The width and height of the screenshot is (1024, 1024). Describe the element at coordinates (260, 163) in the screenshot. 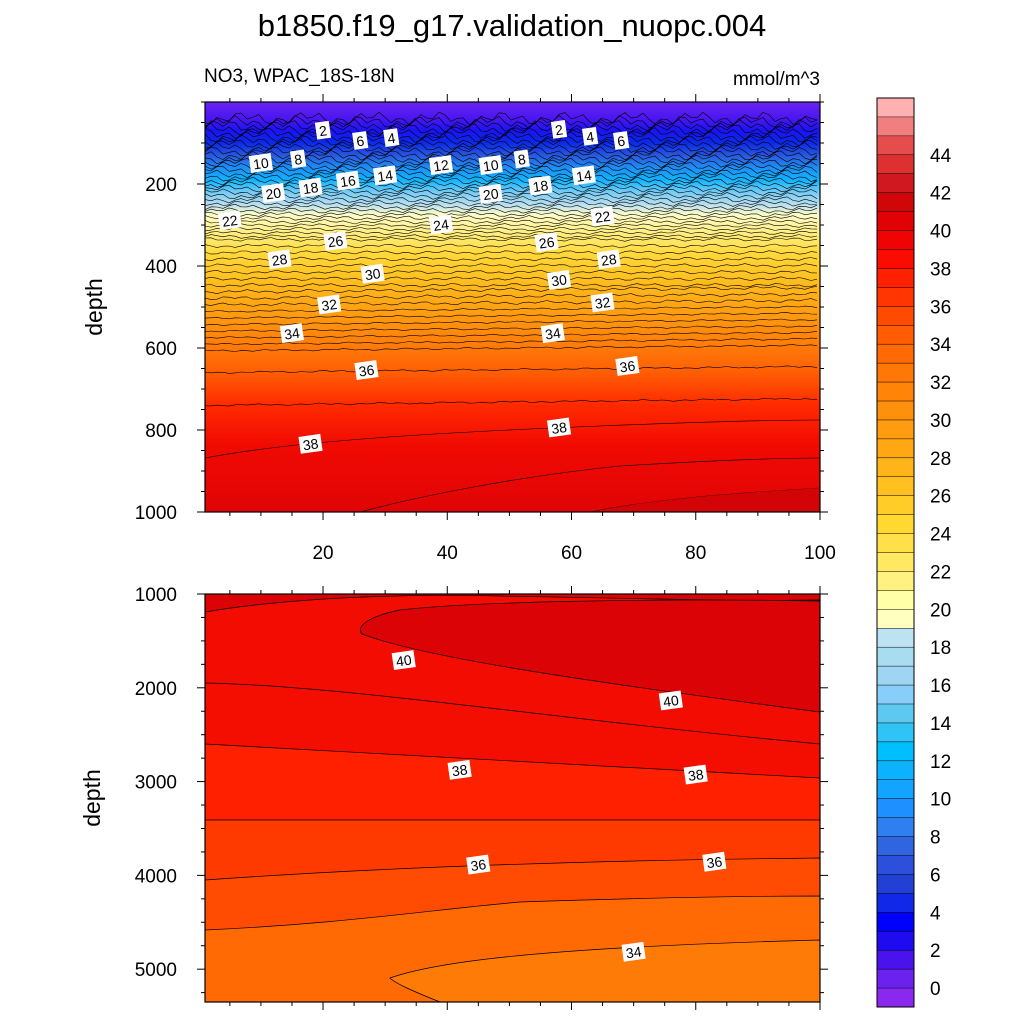

I see `contour-label: 10` at that location.